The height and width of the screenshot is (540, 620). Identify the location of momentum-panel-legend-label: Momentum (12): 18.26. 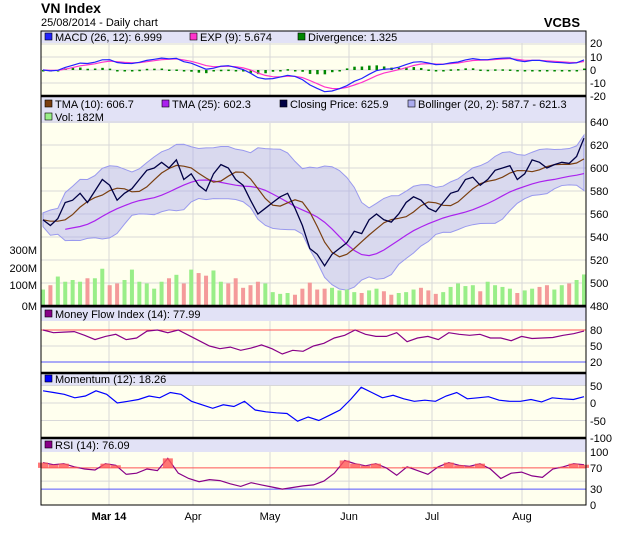
(110, 380).